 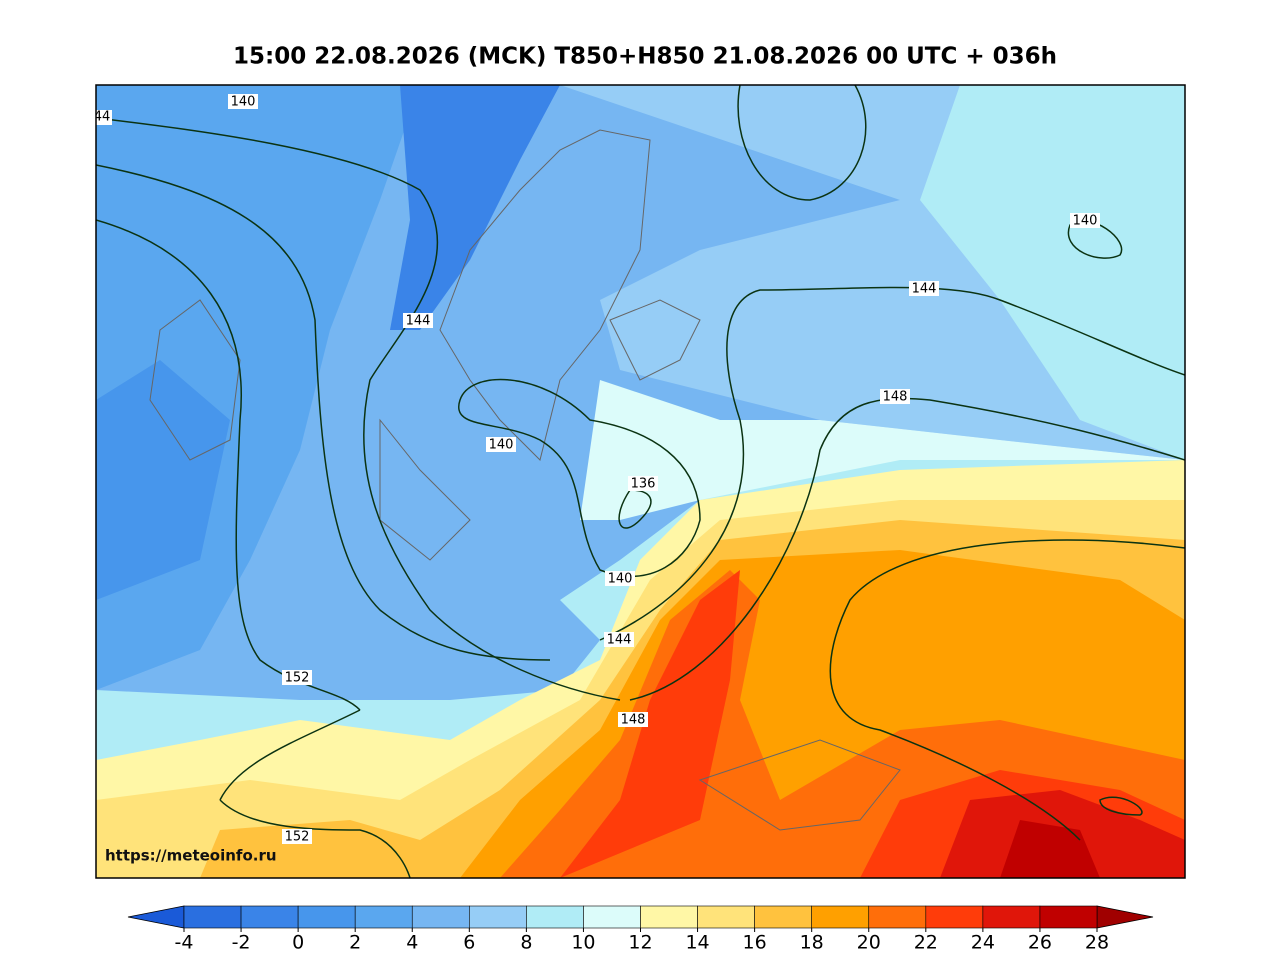 What do you see at coordinates (869, 943) in the screenshot?
I see `colorbar-tick-label: 20` at bounding box center [869, 943].